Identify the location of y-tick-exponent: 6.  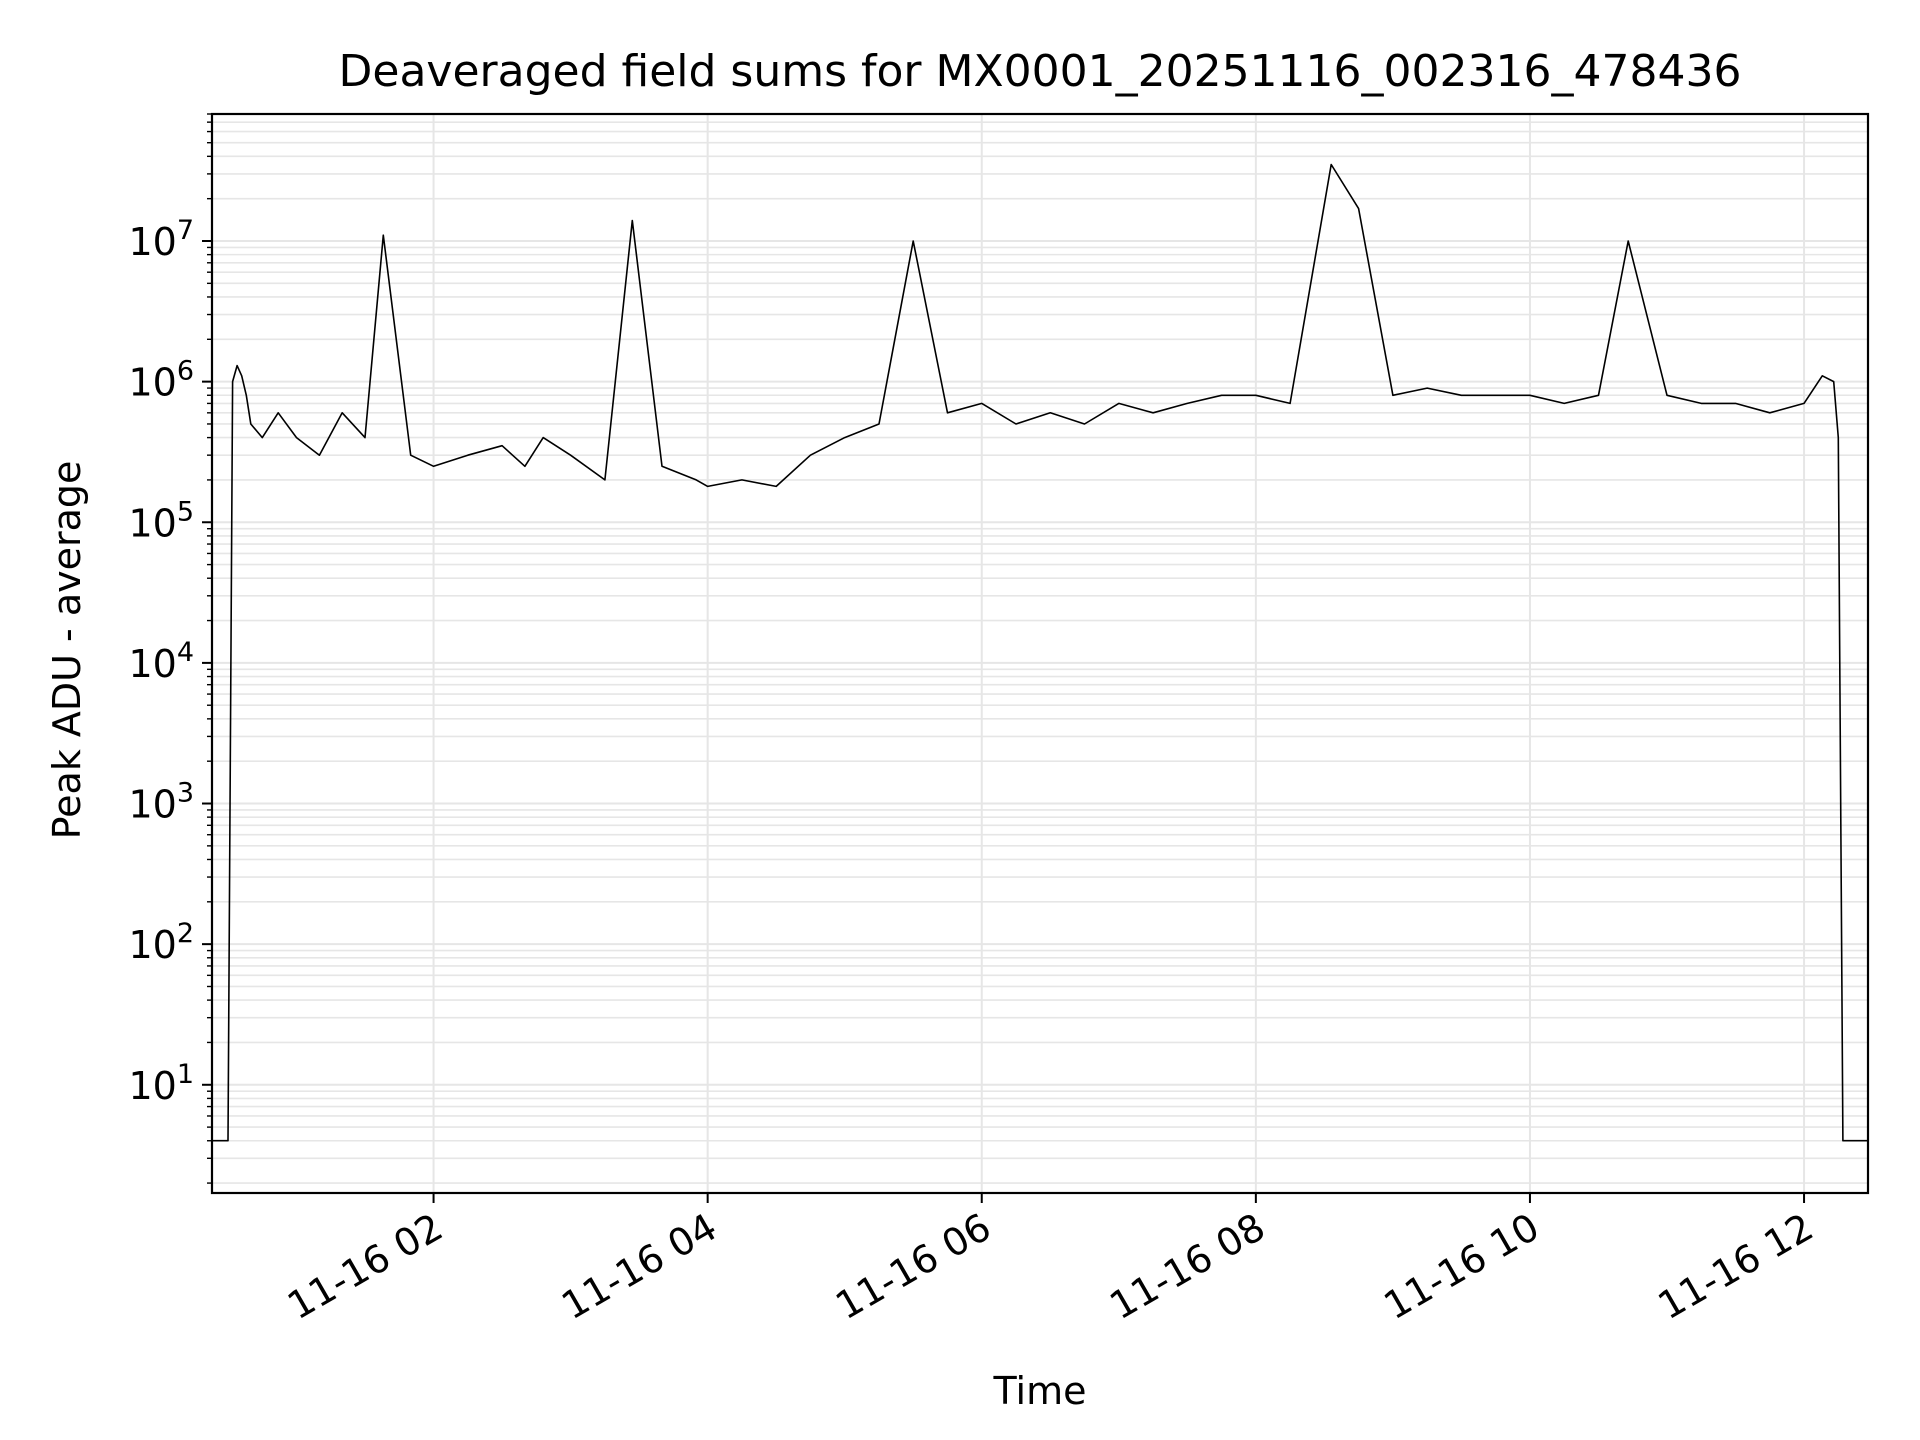
(185, 371).